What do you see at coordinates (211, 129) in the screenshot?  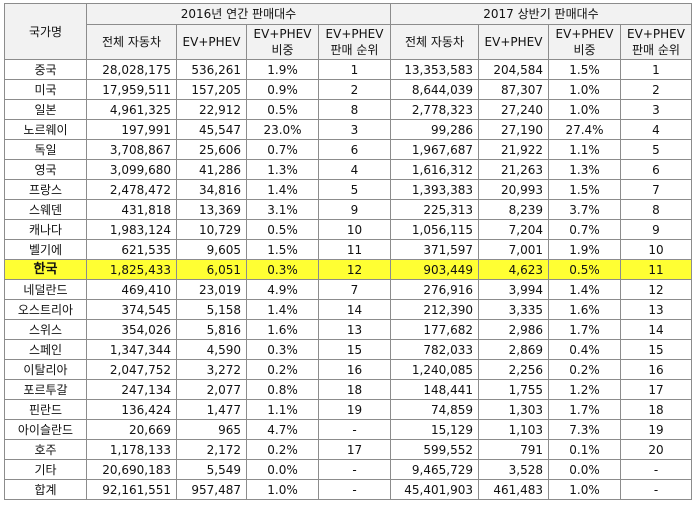 I see `cell-ev-2016: 45,547` at bounding box center [211, 129].